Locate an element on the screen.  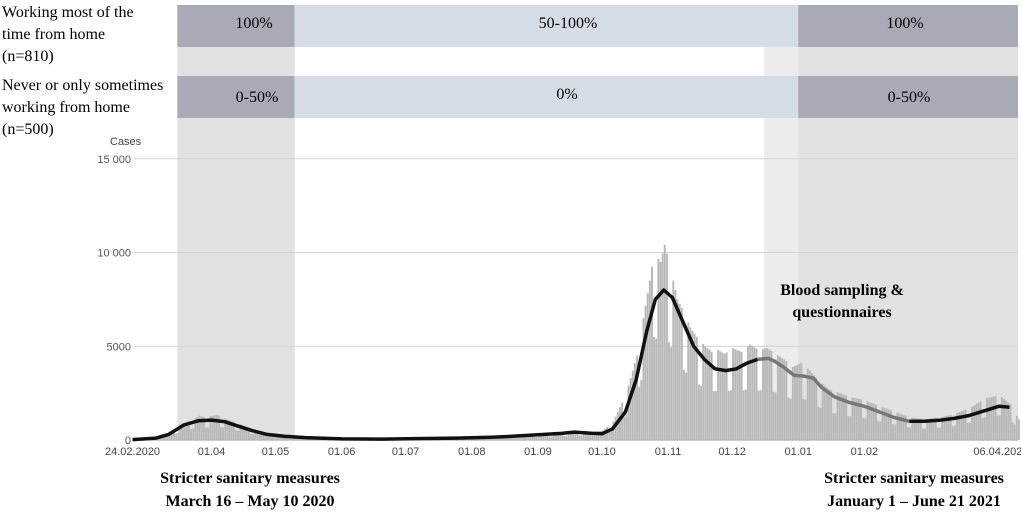
row-label-home-1: Working most of the is located at coordinates (68, 12).